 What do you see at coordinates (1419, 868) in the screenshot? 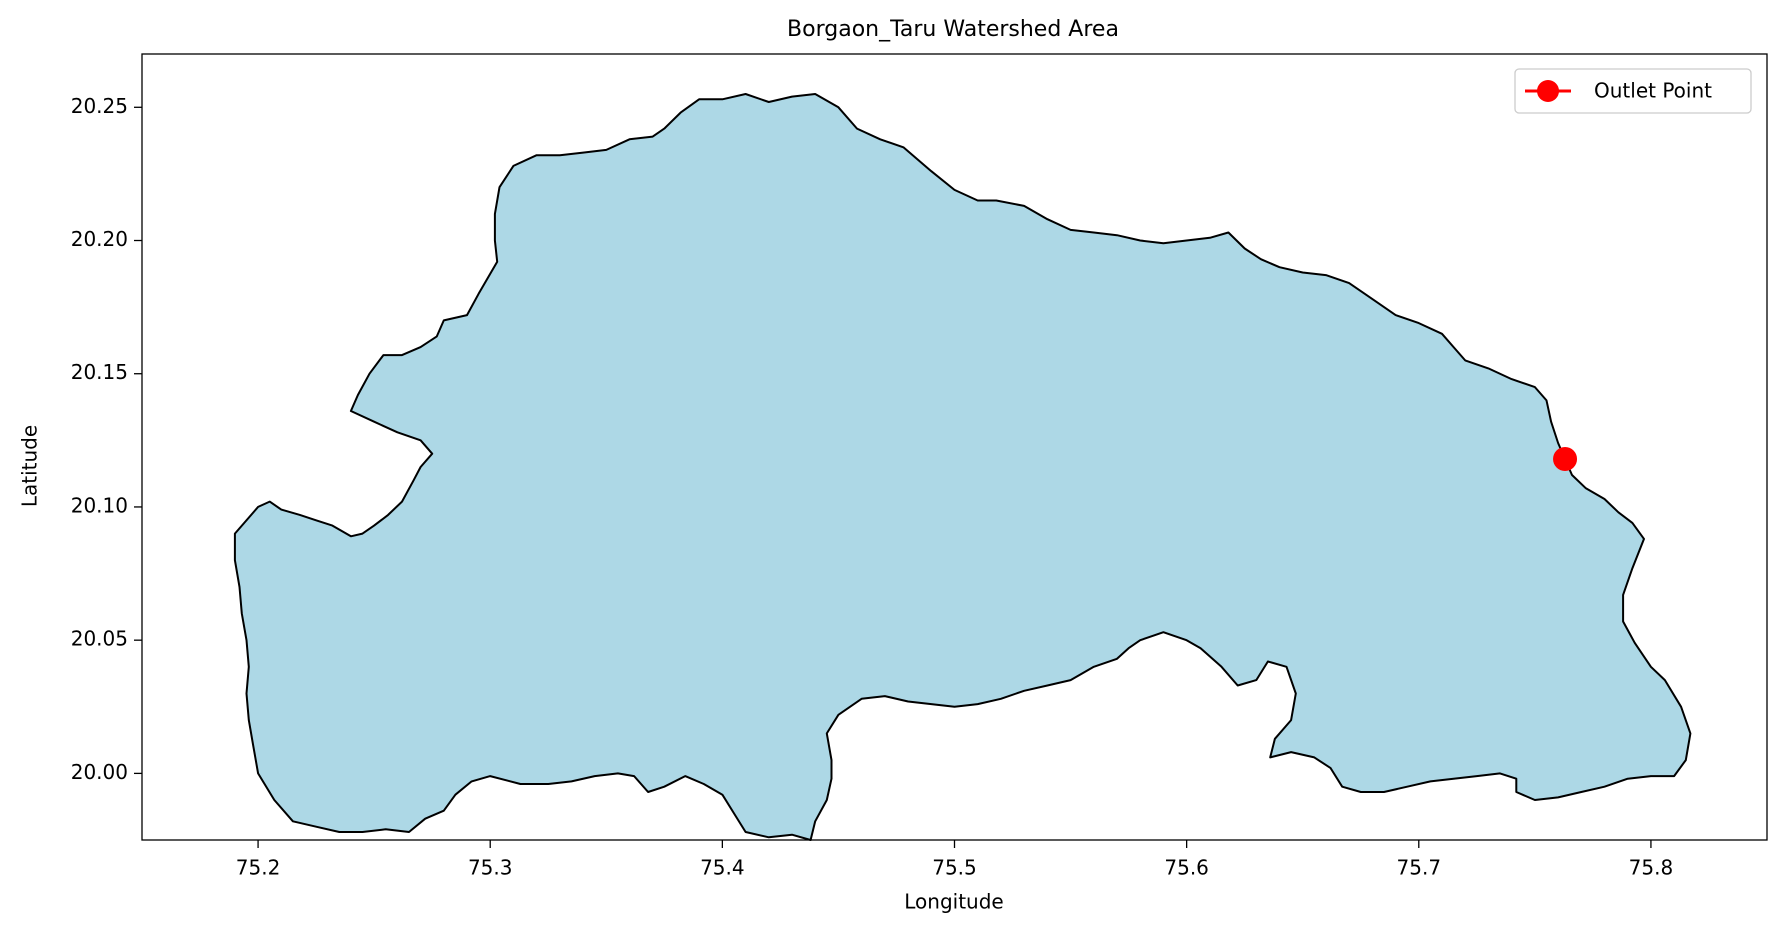
I see `x-tick-label: 75.7` at bounding box center [1419, 868].